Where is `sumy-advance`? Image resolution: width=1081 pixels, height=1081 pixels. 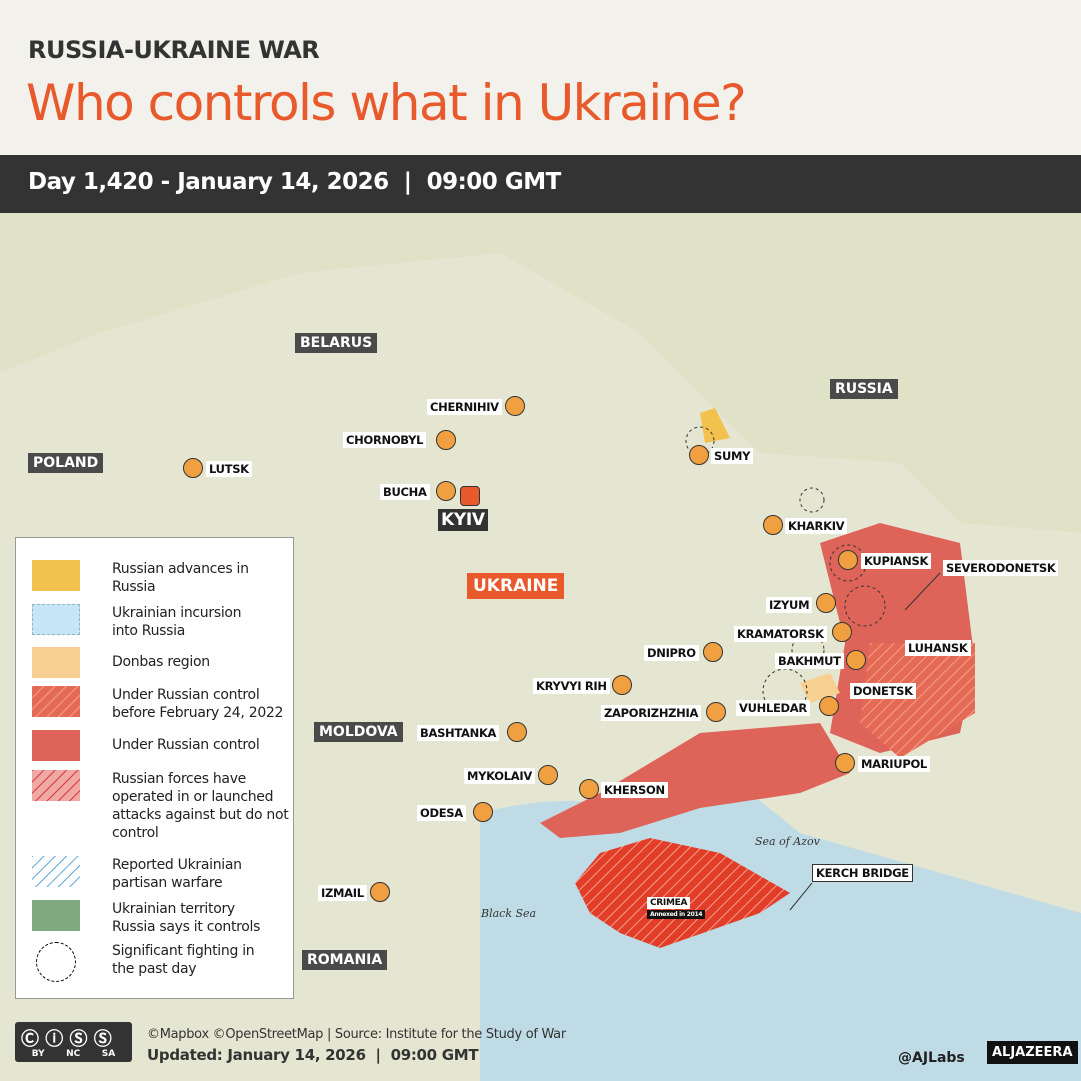
sumy-advance is located at coordinates (715, 425).